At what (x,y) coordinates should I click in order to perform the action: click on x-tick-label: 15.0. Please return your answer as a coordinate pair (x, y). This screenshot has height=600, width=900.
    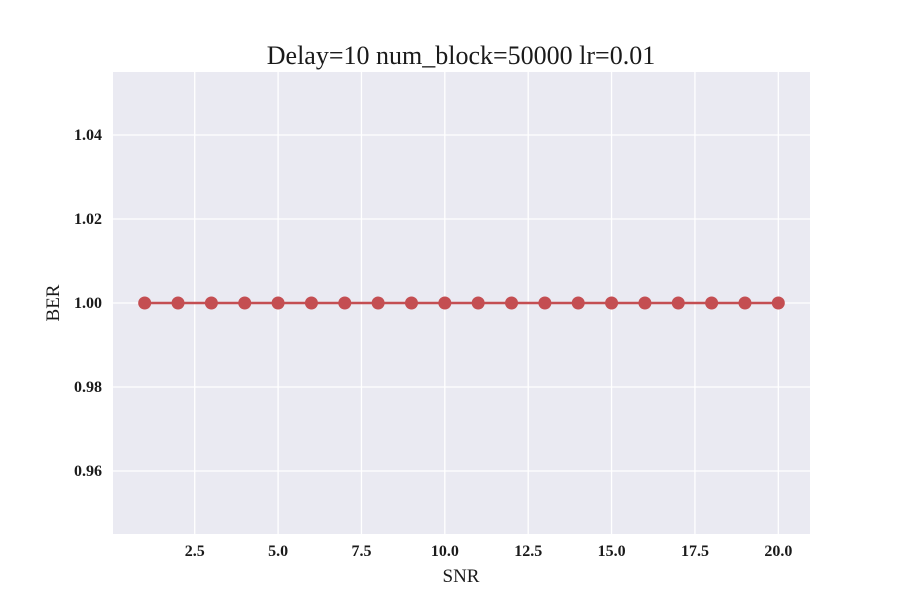
    Looking at the image, I should click on (612, 551).